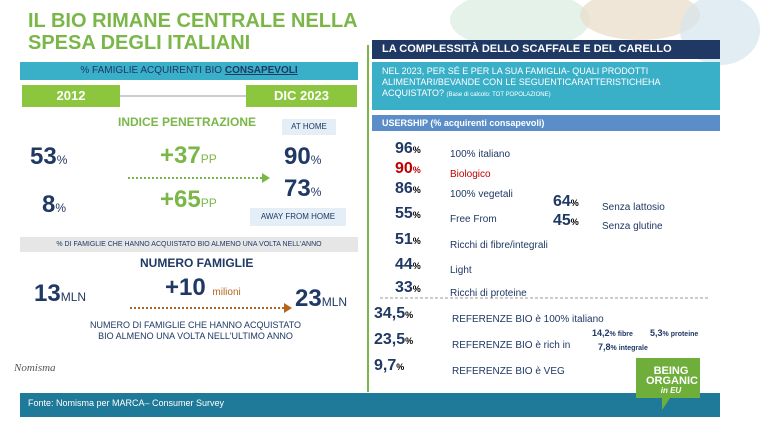 This screenshot has height=428, width=767. Describe the element at coordinates (562, 220) in the screenshot. I see `value: 45` at that location.